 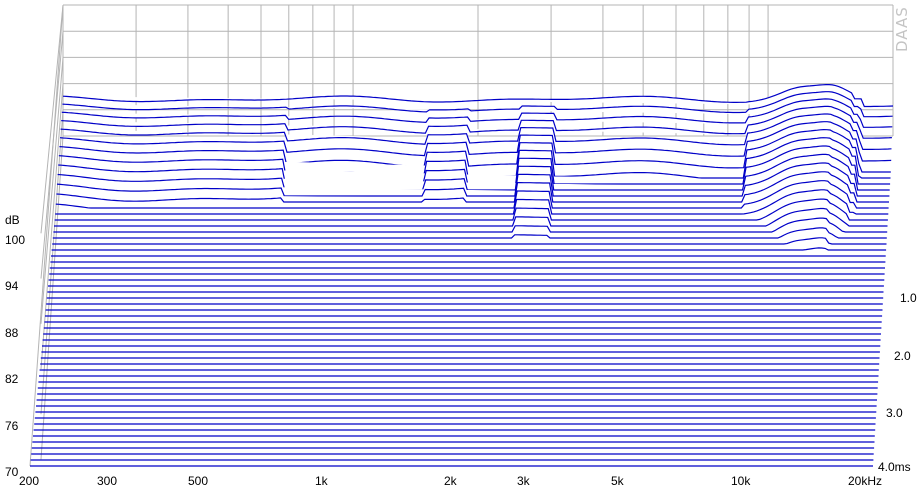 What do you see at coordinates (524, 481) in the screenshot?
I see `x-tick-3k: 3k` at bounding box center [524, 481].